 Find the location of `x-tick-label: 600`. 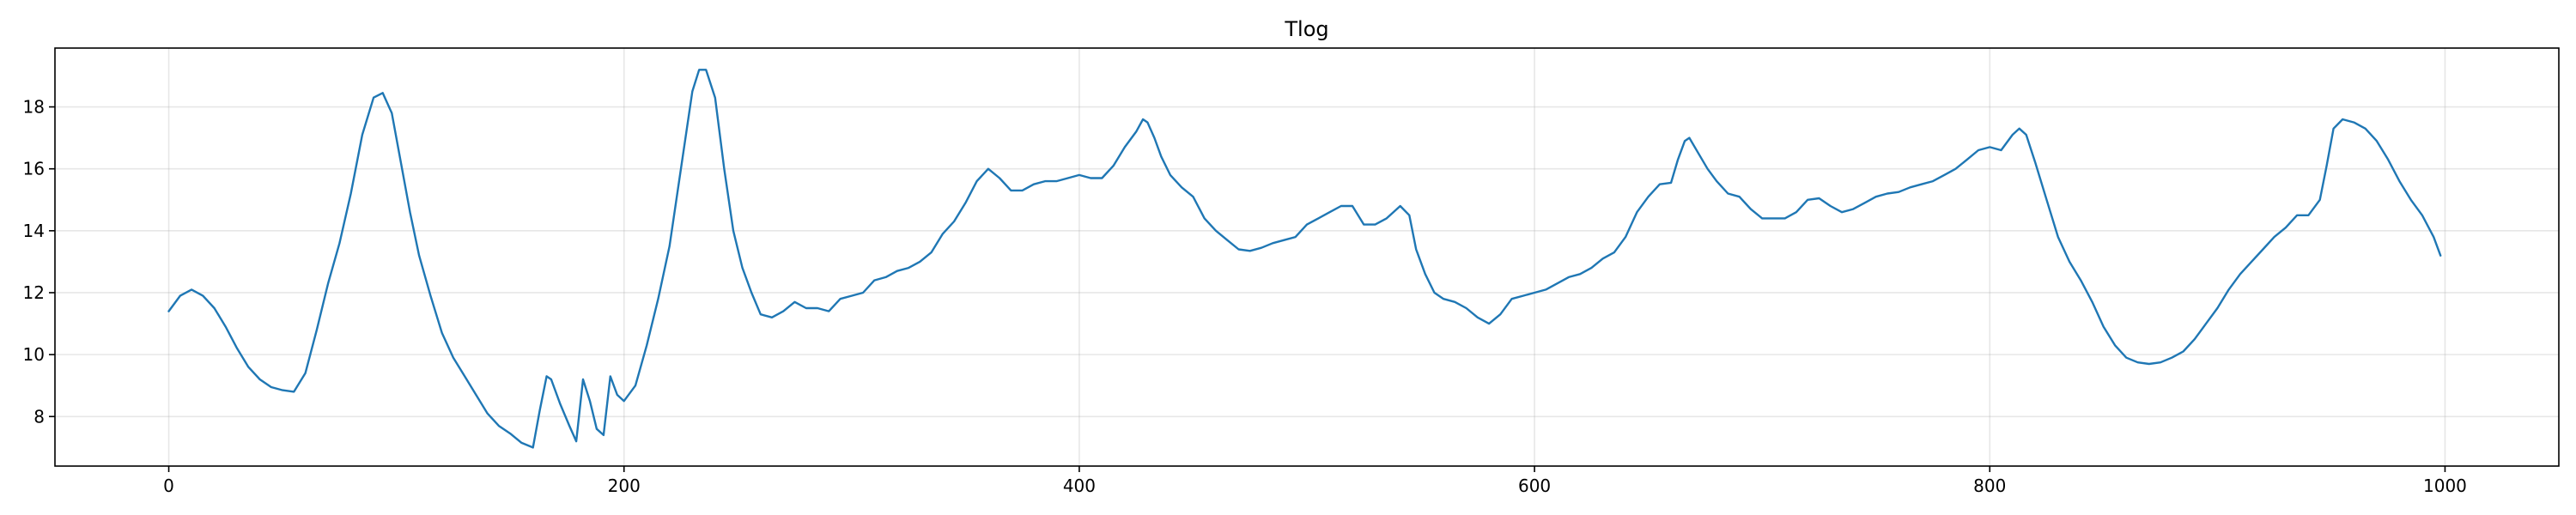

x-tick-label: 600 is located at coordinates (1535, 486).